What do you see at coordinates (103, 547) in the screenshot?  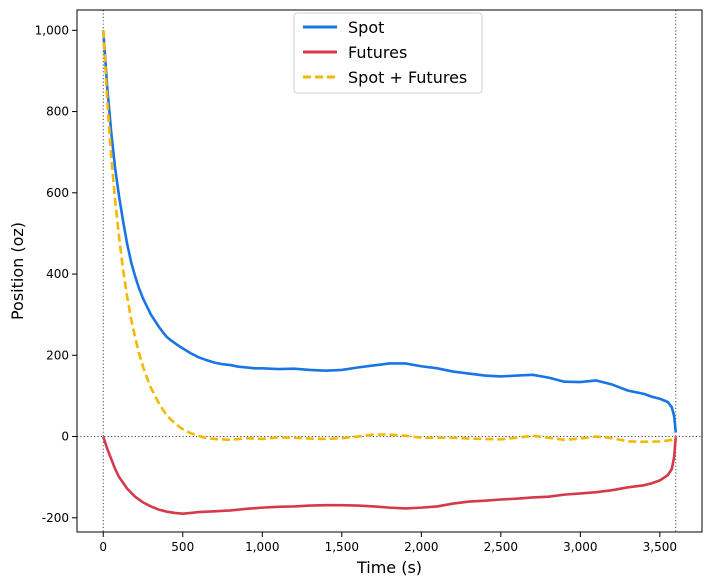 I see `x-tick-label: 0` at bounding box center [103, 547].